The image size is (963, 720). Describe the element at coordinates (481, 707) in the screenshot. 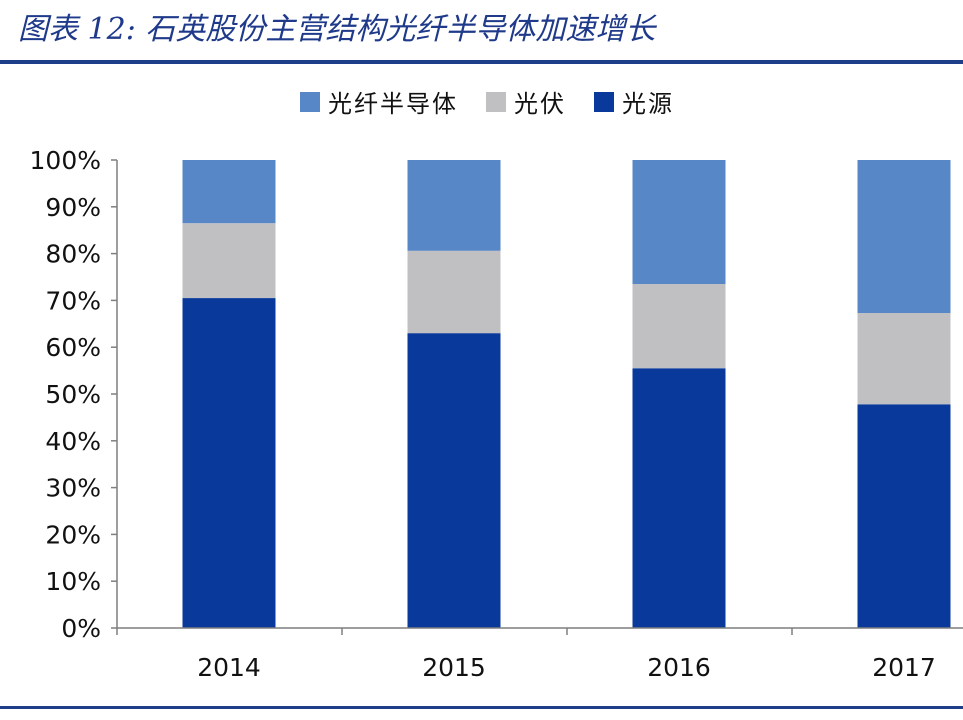

I see `bottom-rule` at that location.